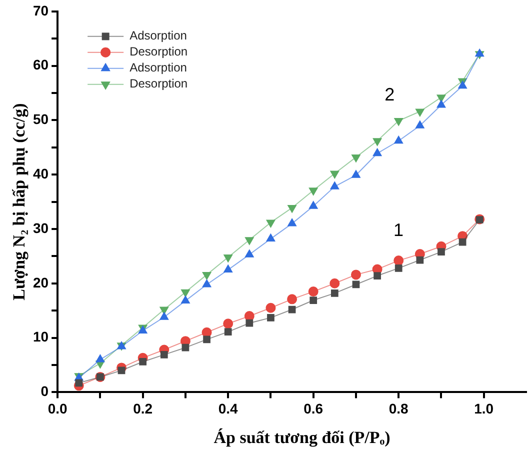  I want to click on y-tick-label: 0, so click(44, 391).